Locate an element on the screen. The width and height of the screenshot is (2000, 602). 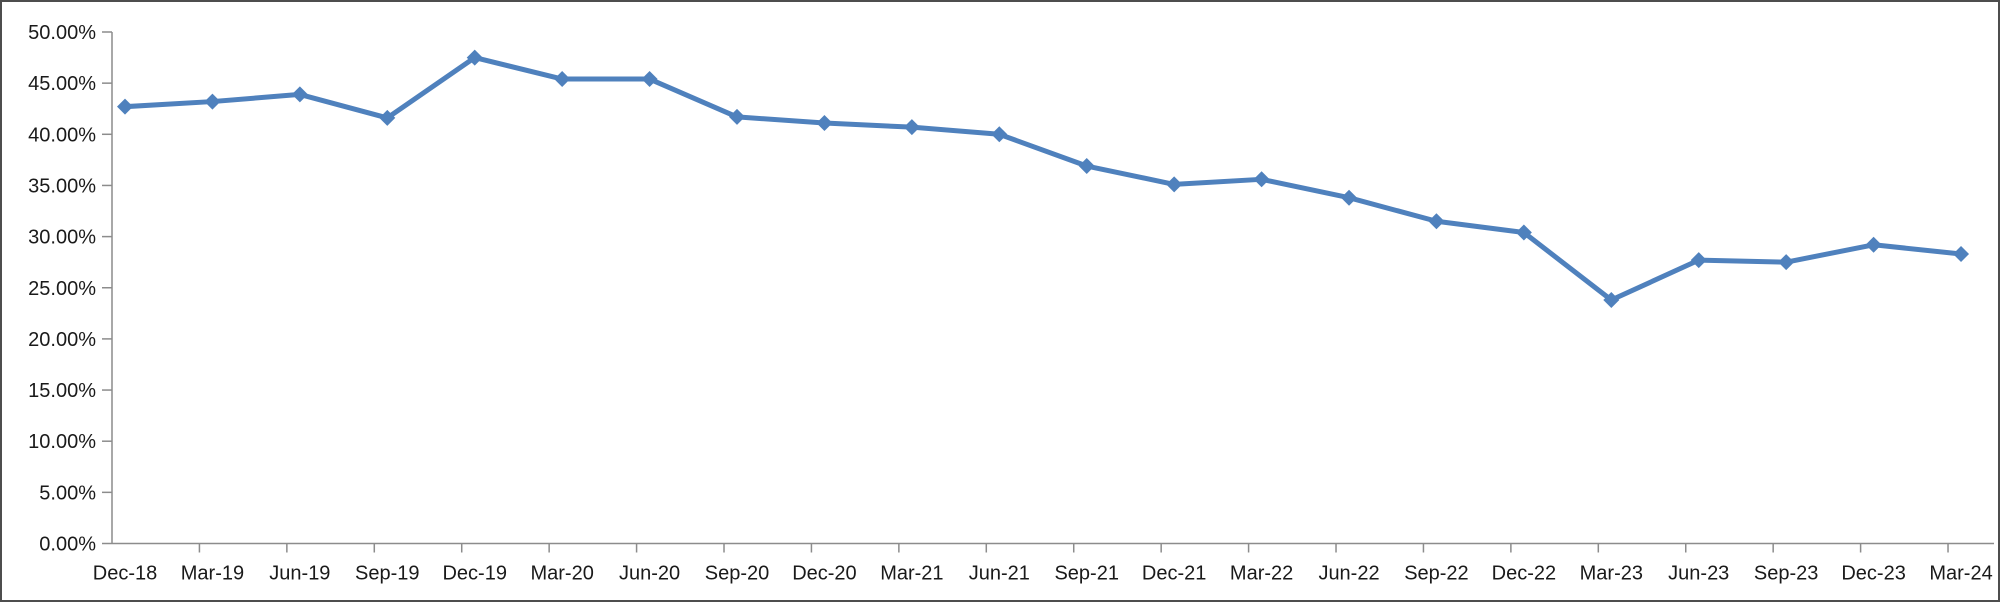
x-axis-label: Sep-22 is located at coordinates (1436, 574).